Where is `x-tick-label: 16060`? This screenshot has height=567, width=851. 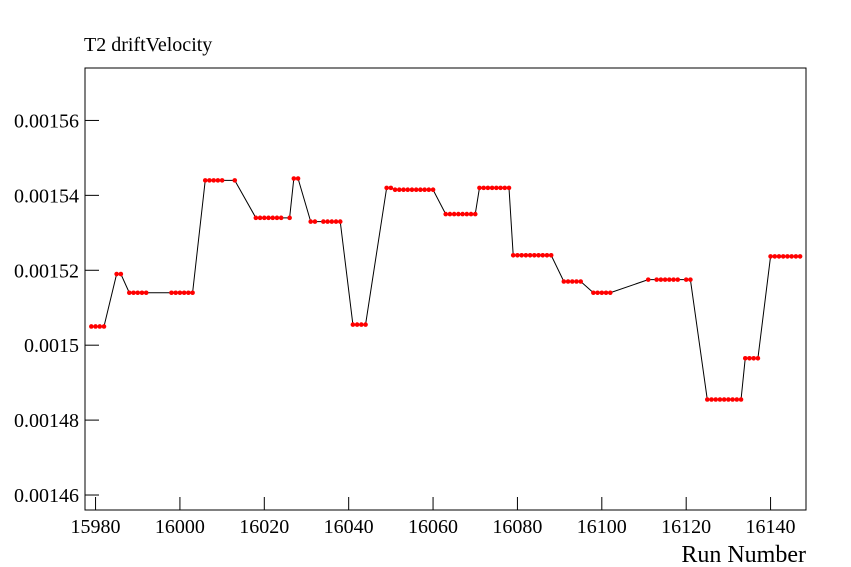
x-tick-label: 16060 is located at coordinates (433, 527).